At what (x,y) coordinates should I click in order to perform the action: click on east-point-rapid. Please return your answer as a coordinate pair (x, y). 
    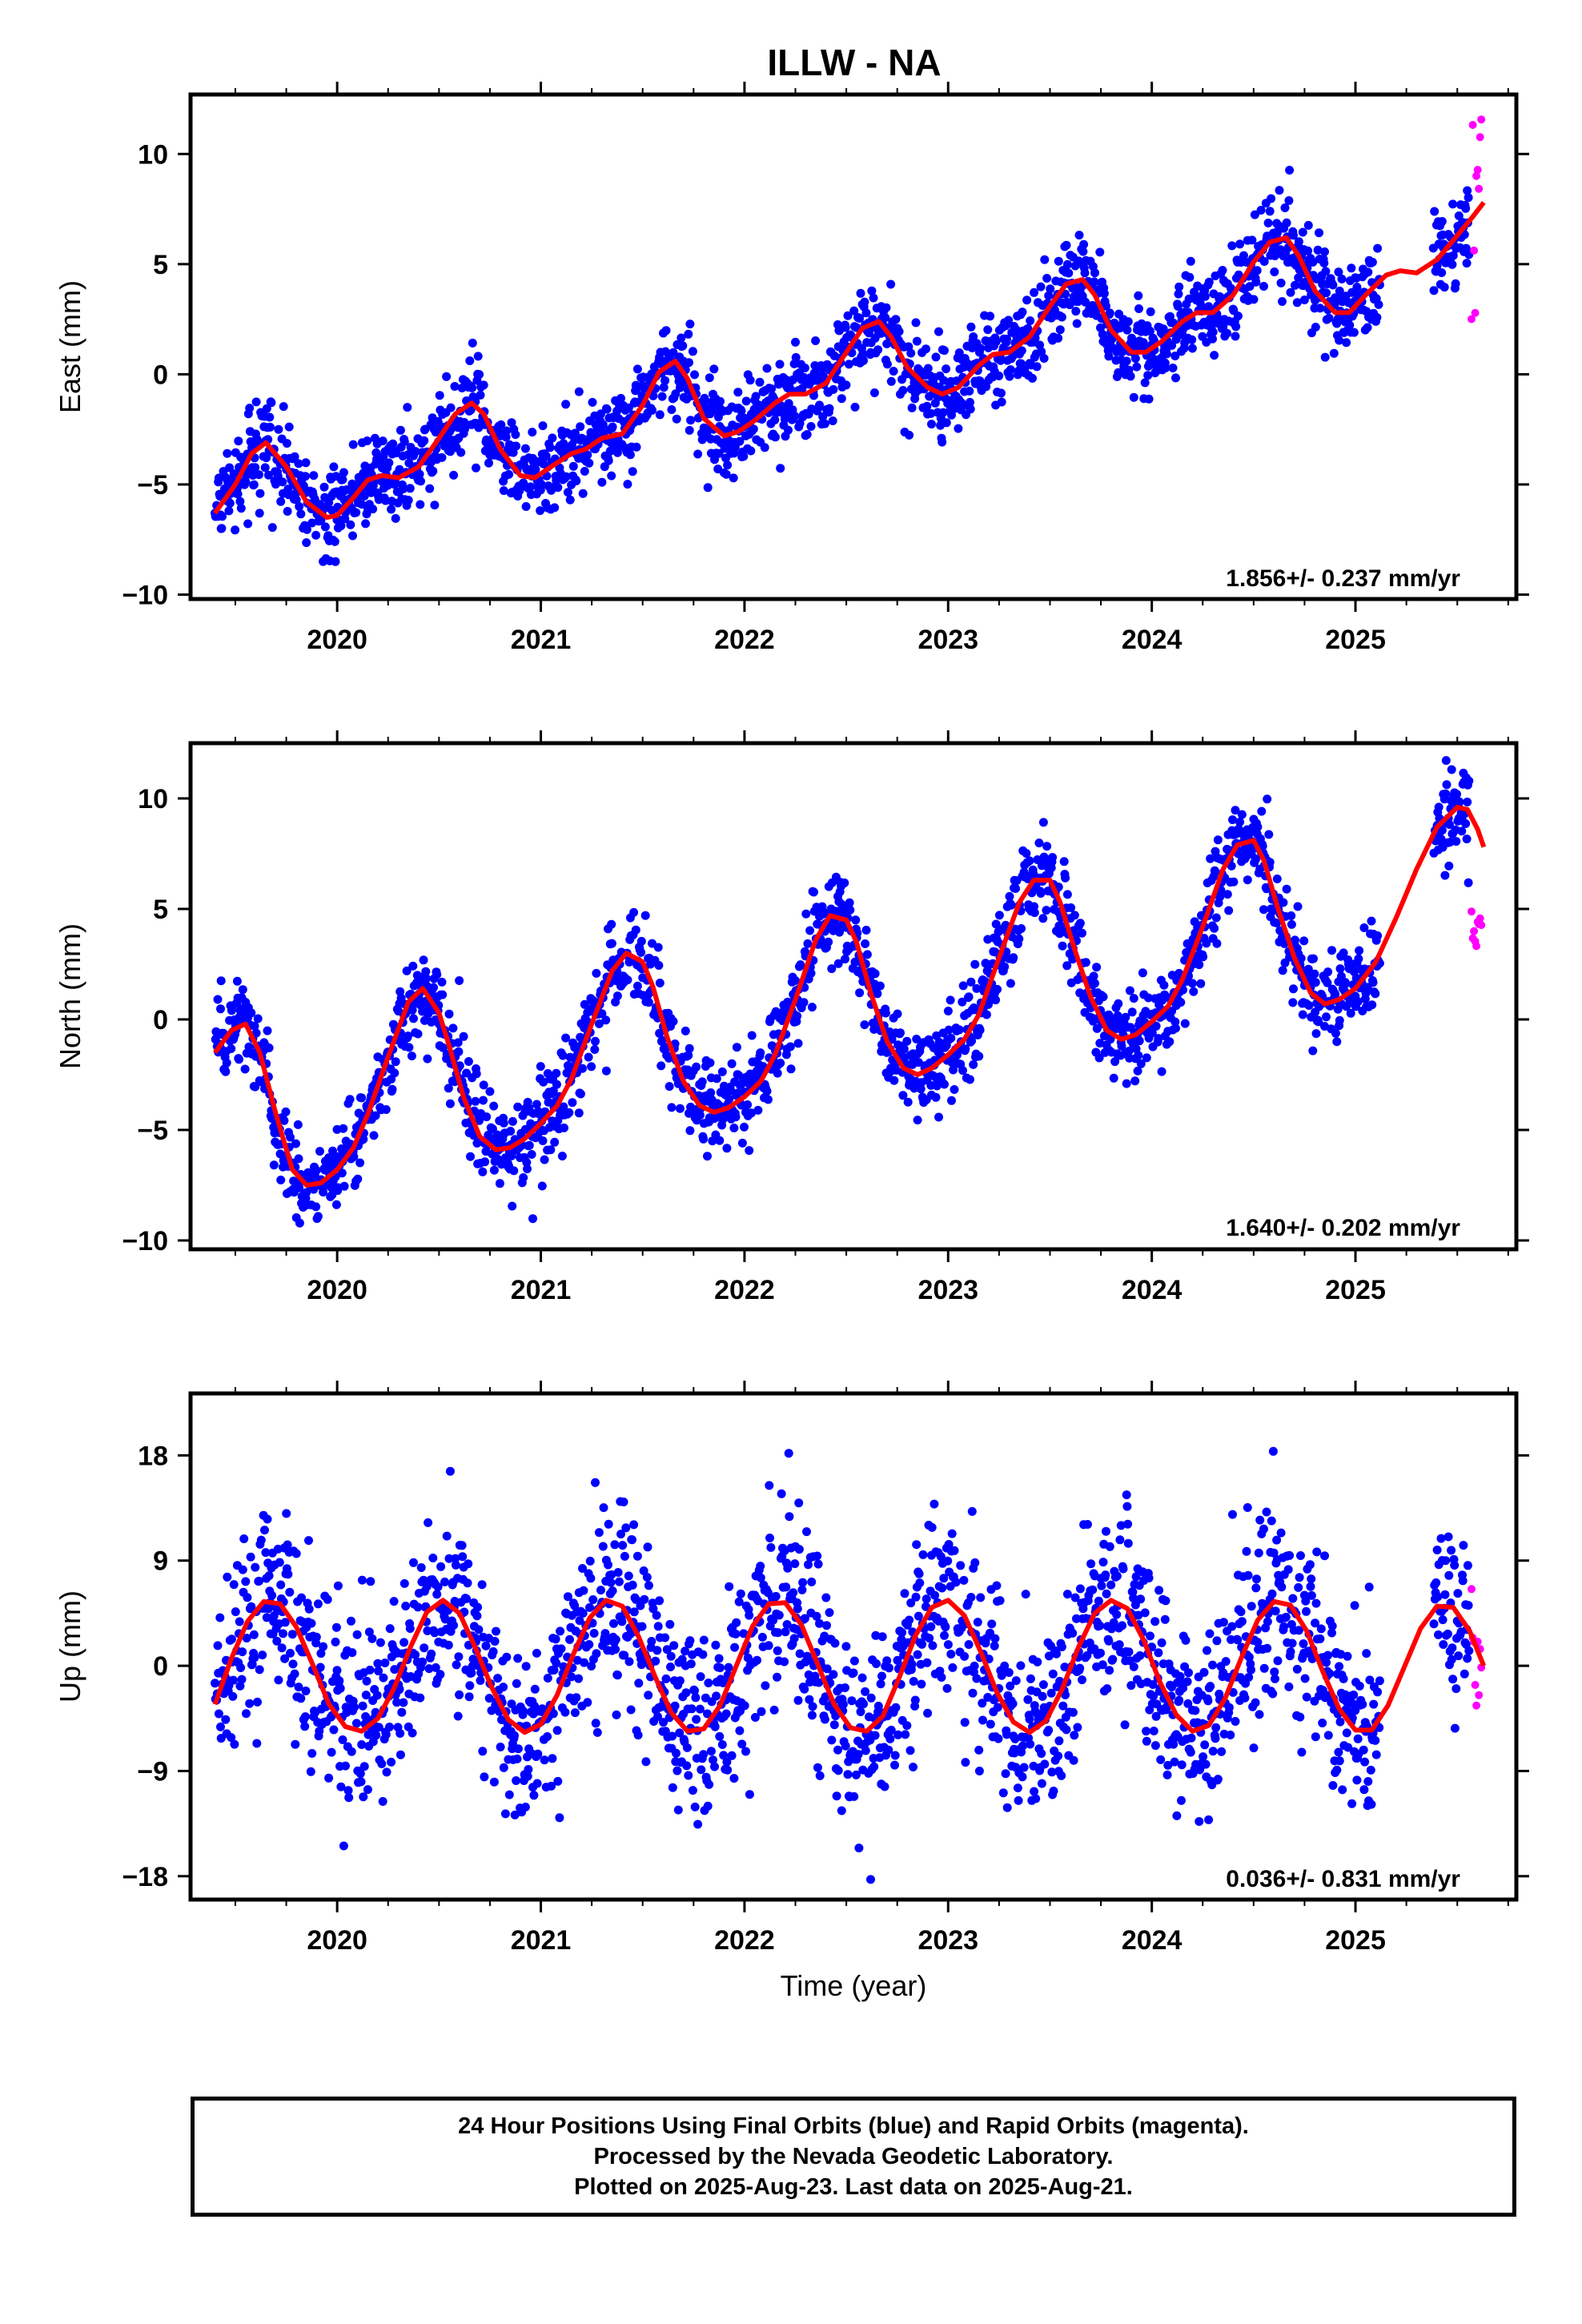
    Looking at the image, I should click on (1477, 170).